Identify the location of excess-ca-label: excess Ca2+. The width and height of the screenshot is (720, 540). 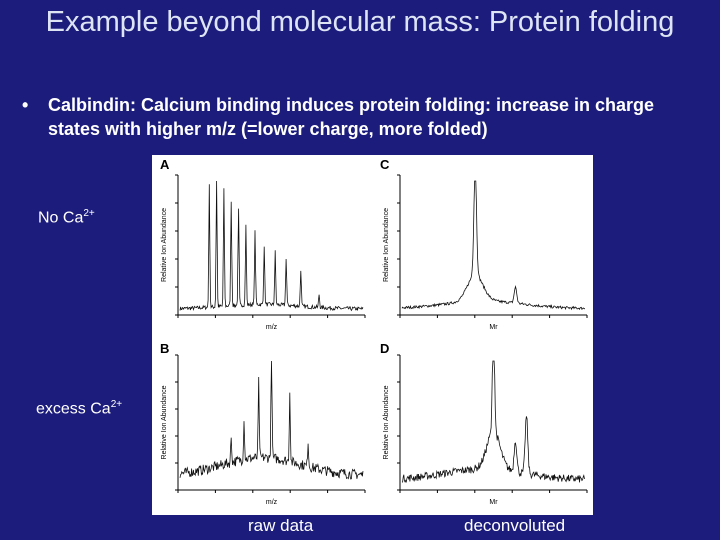
(79, 408).